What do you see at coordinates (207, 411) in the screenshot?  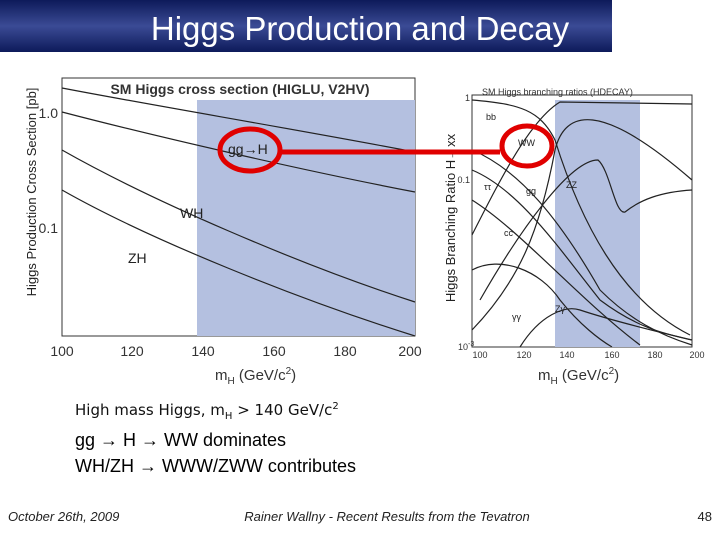 I see `body-text: High mass Higgs, mH > 140 GeV/c2` at bounding box center [207, 411].